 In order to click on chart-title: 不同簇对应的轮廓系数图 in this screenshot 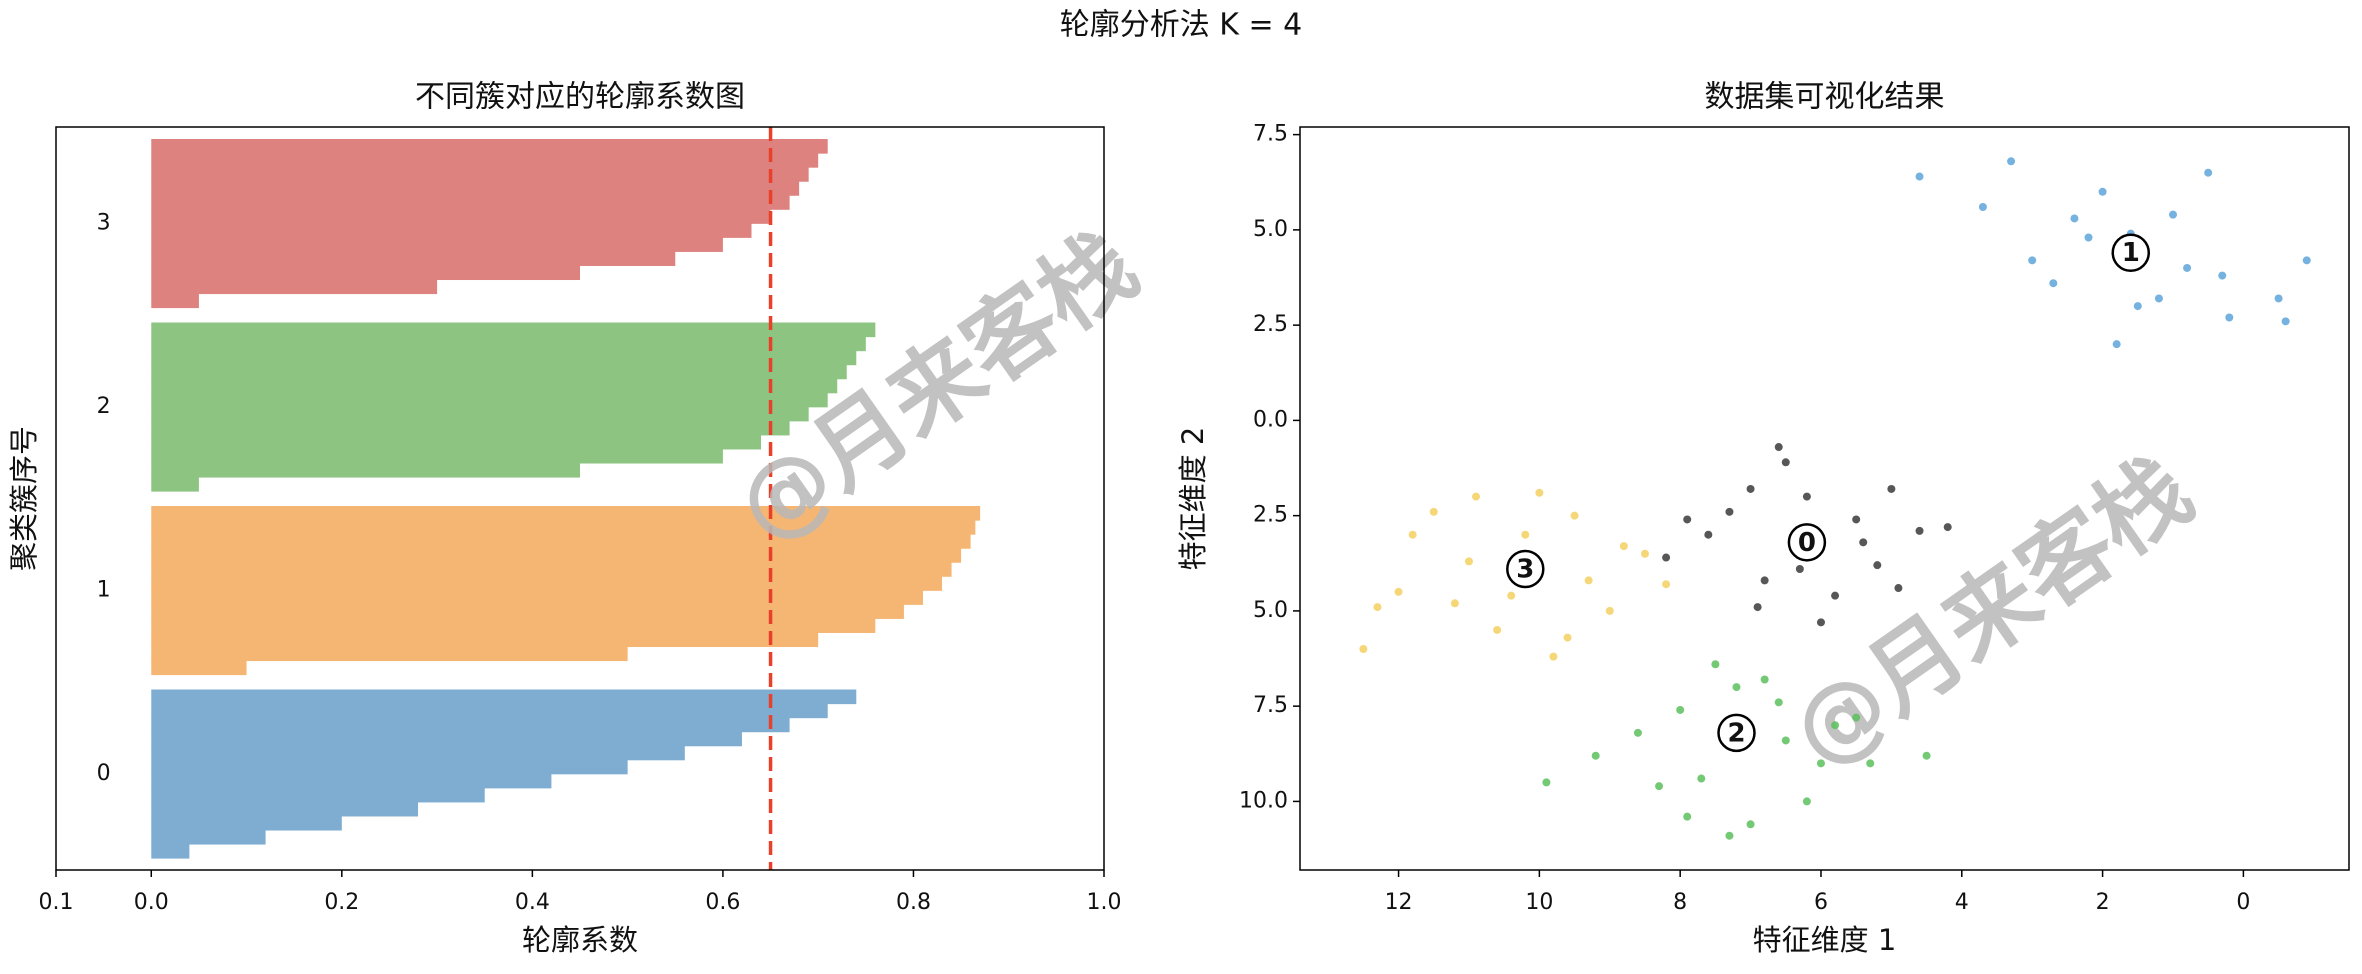, I will do `click(580, 97)`.